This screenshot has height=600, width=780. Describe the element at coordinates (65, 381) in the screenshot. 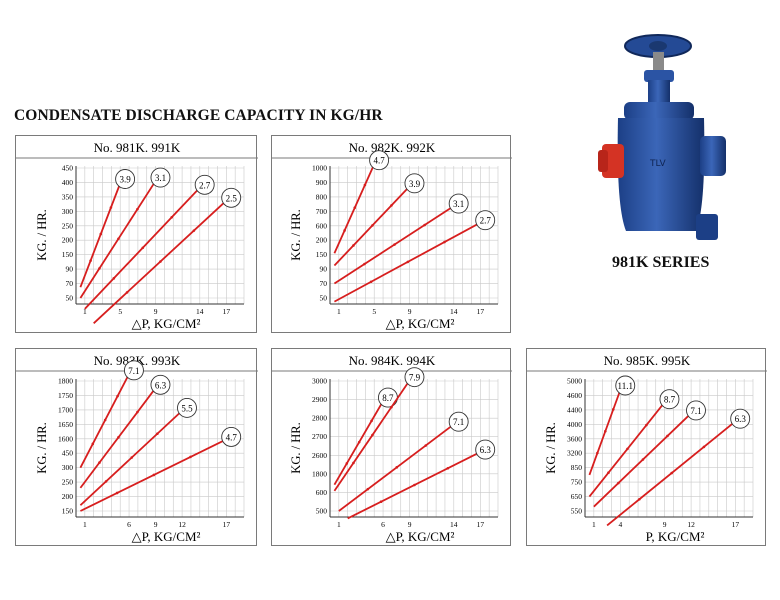

I see `y-tick-label: 1800` at that location.